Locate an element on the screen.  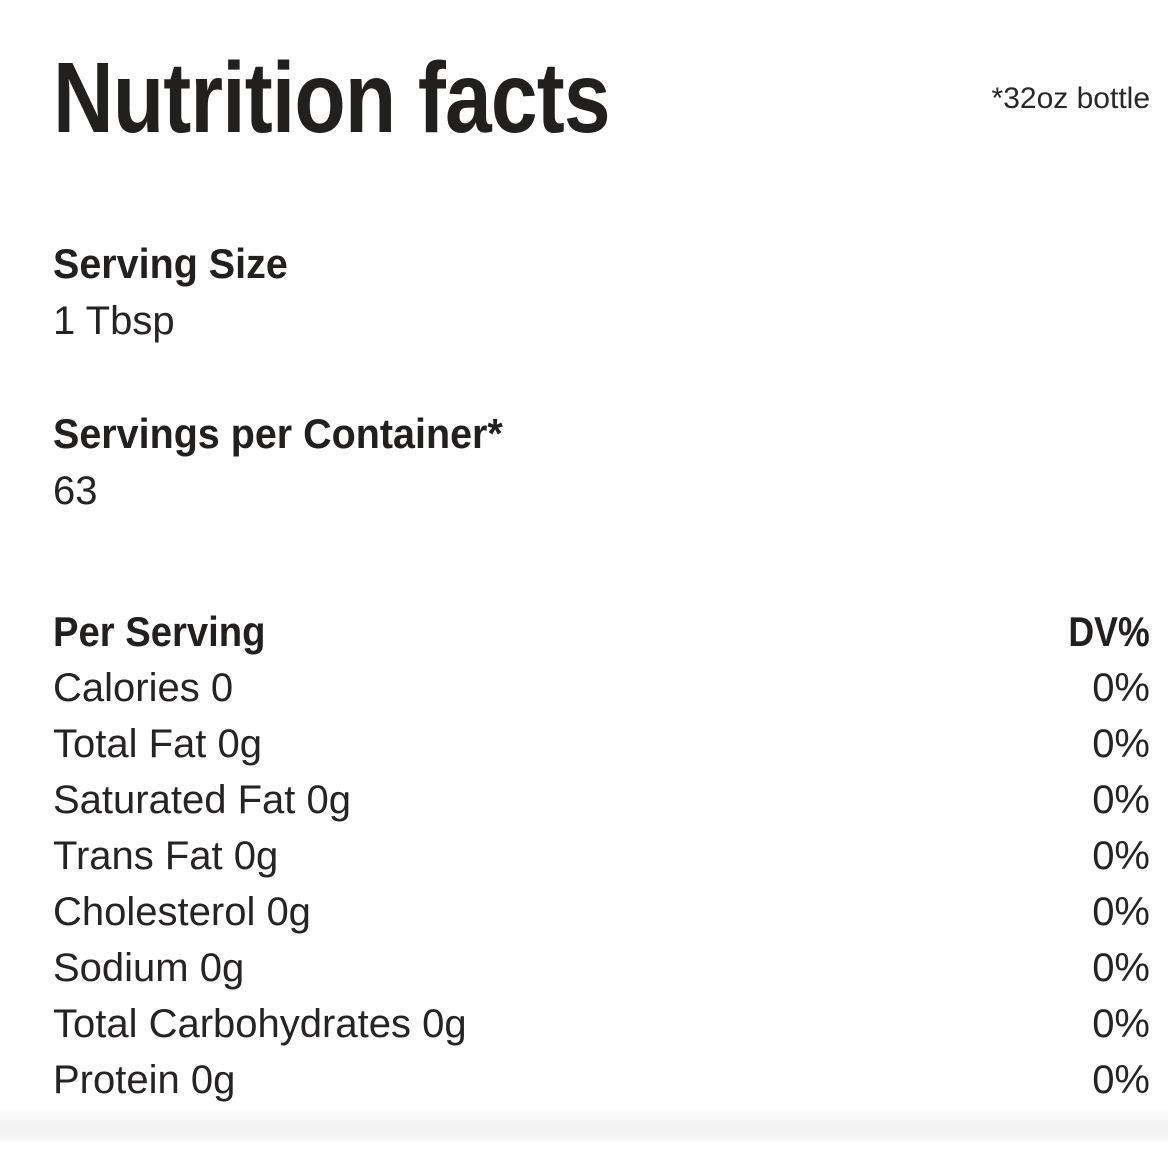
dv-percent-column-header: DV% is located at coordinates (1109, 631).